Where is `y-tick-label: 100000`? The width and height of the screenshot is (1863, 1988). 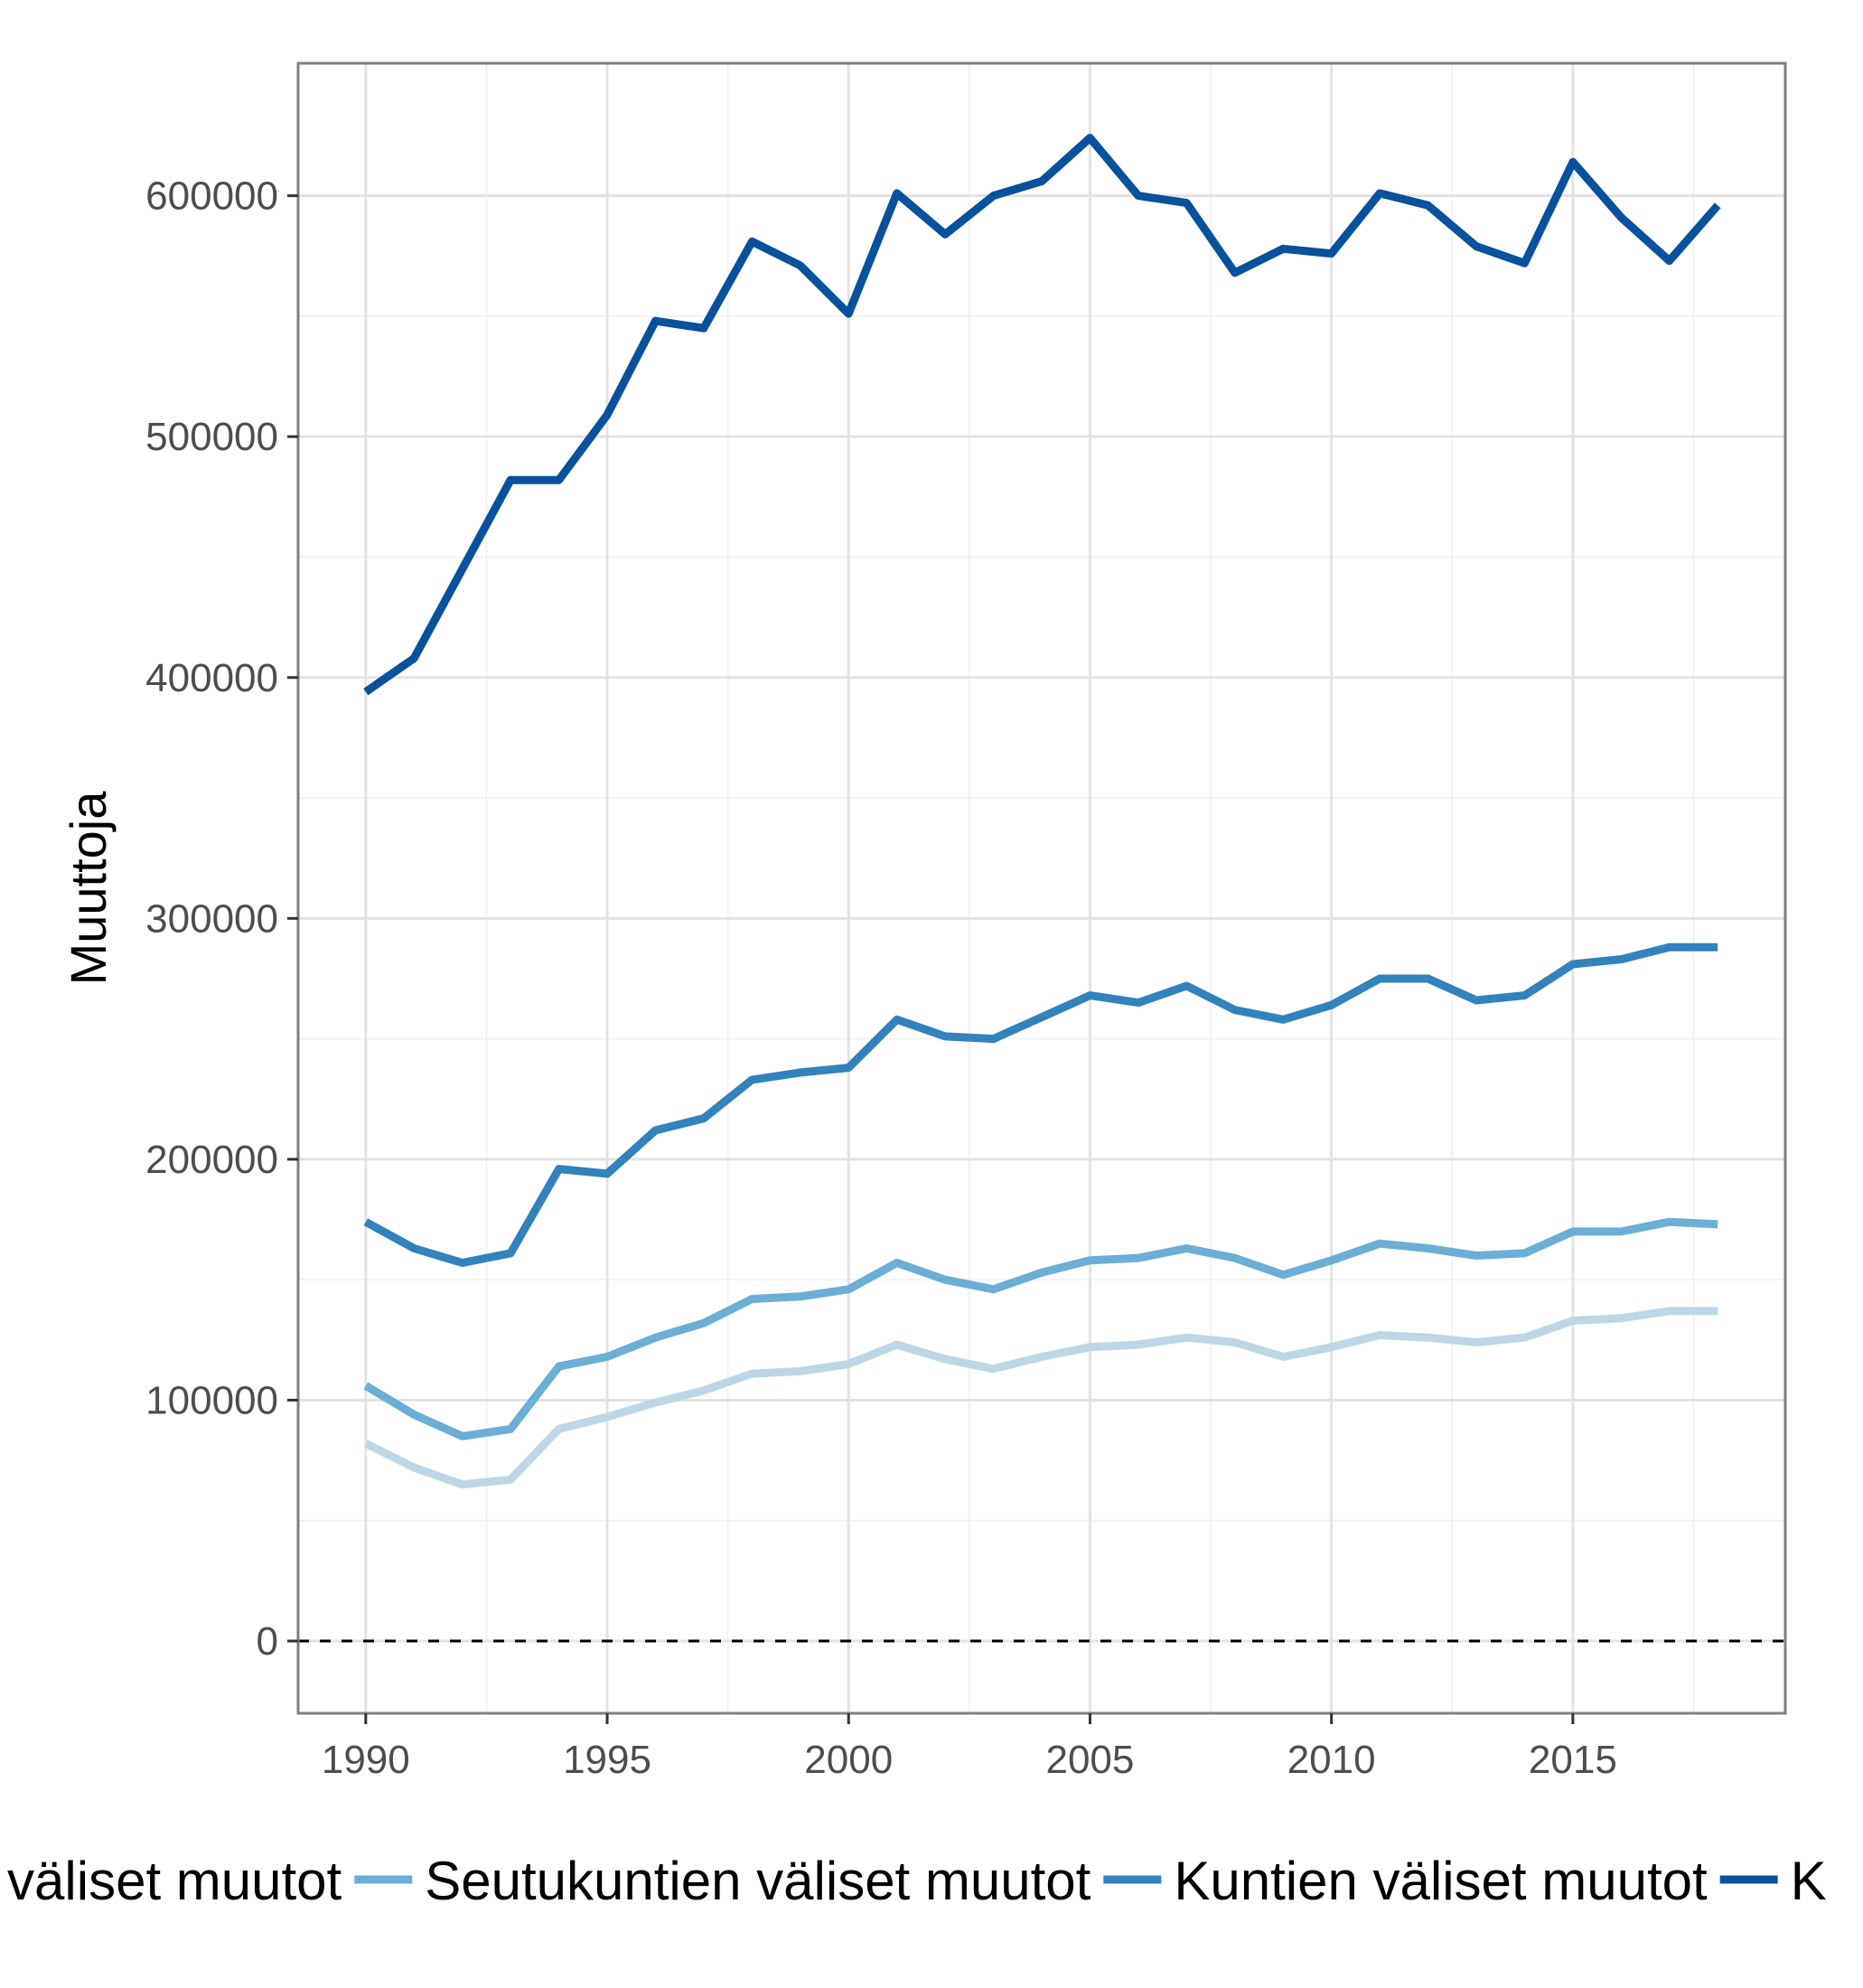 y-tick-label: 100000 is located at coordinates (211, 1400).